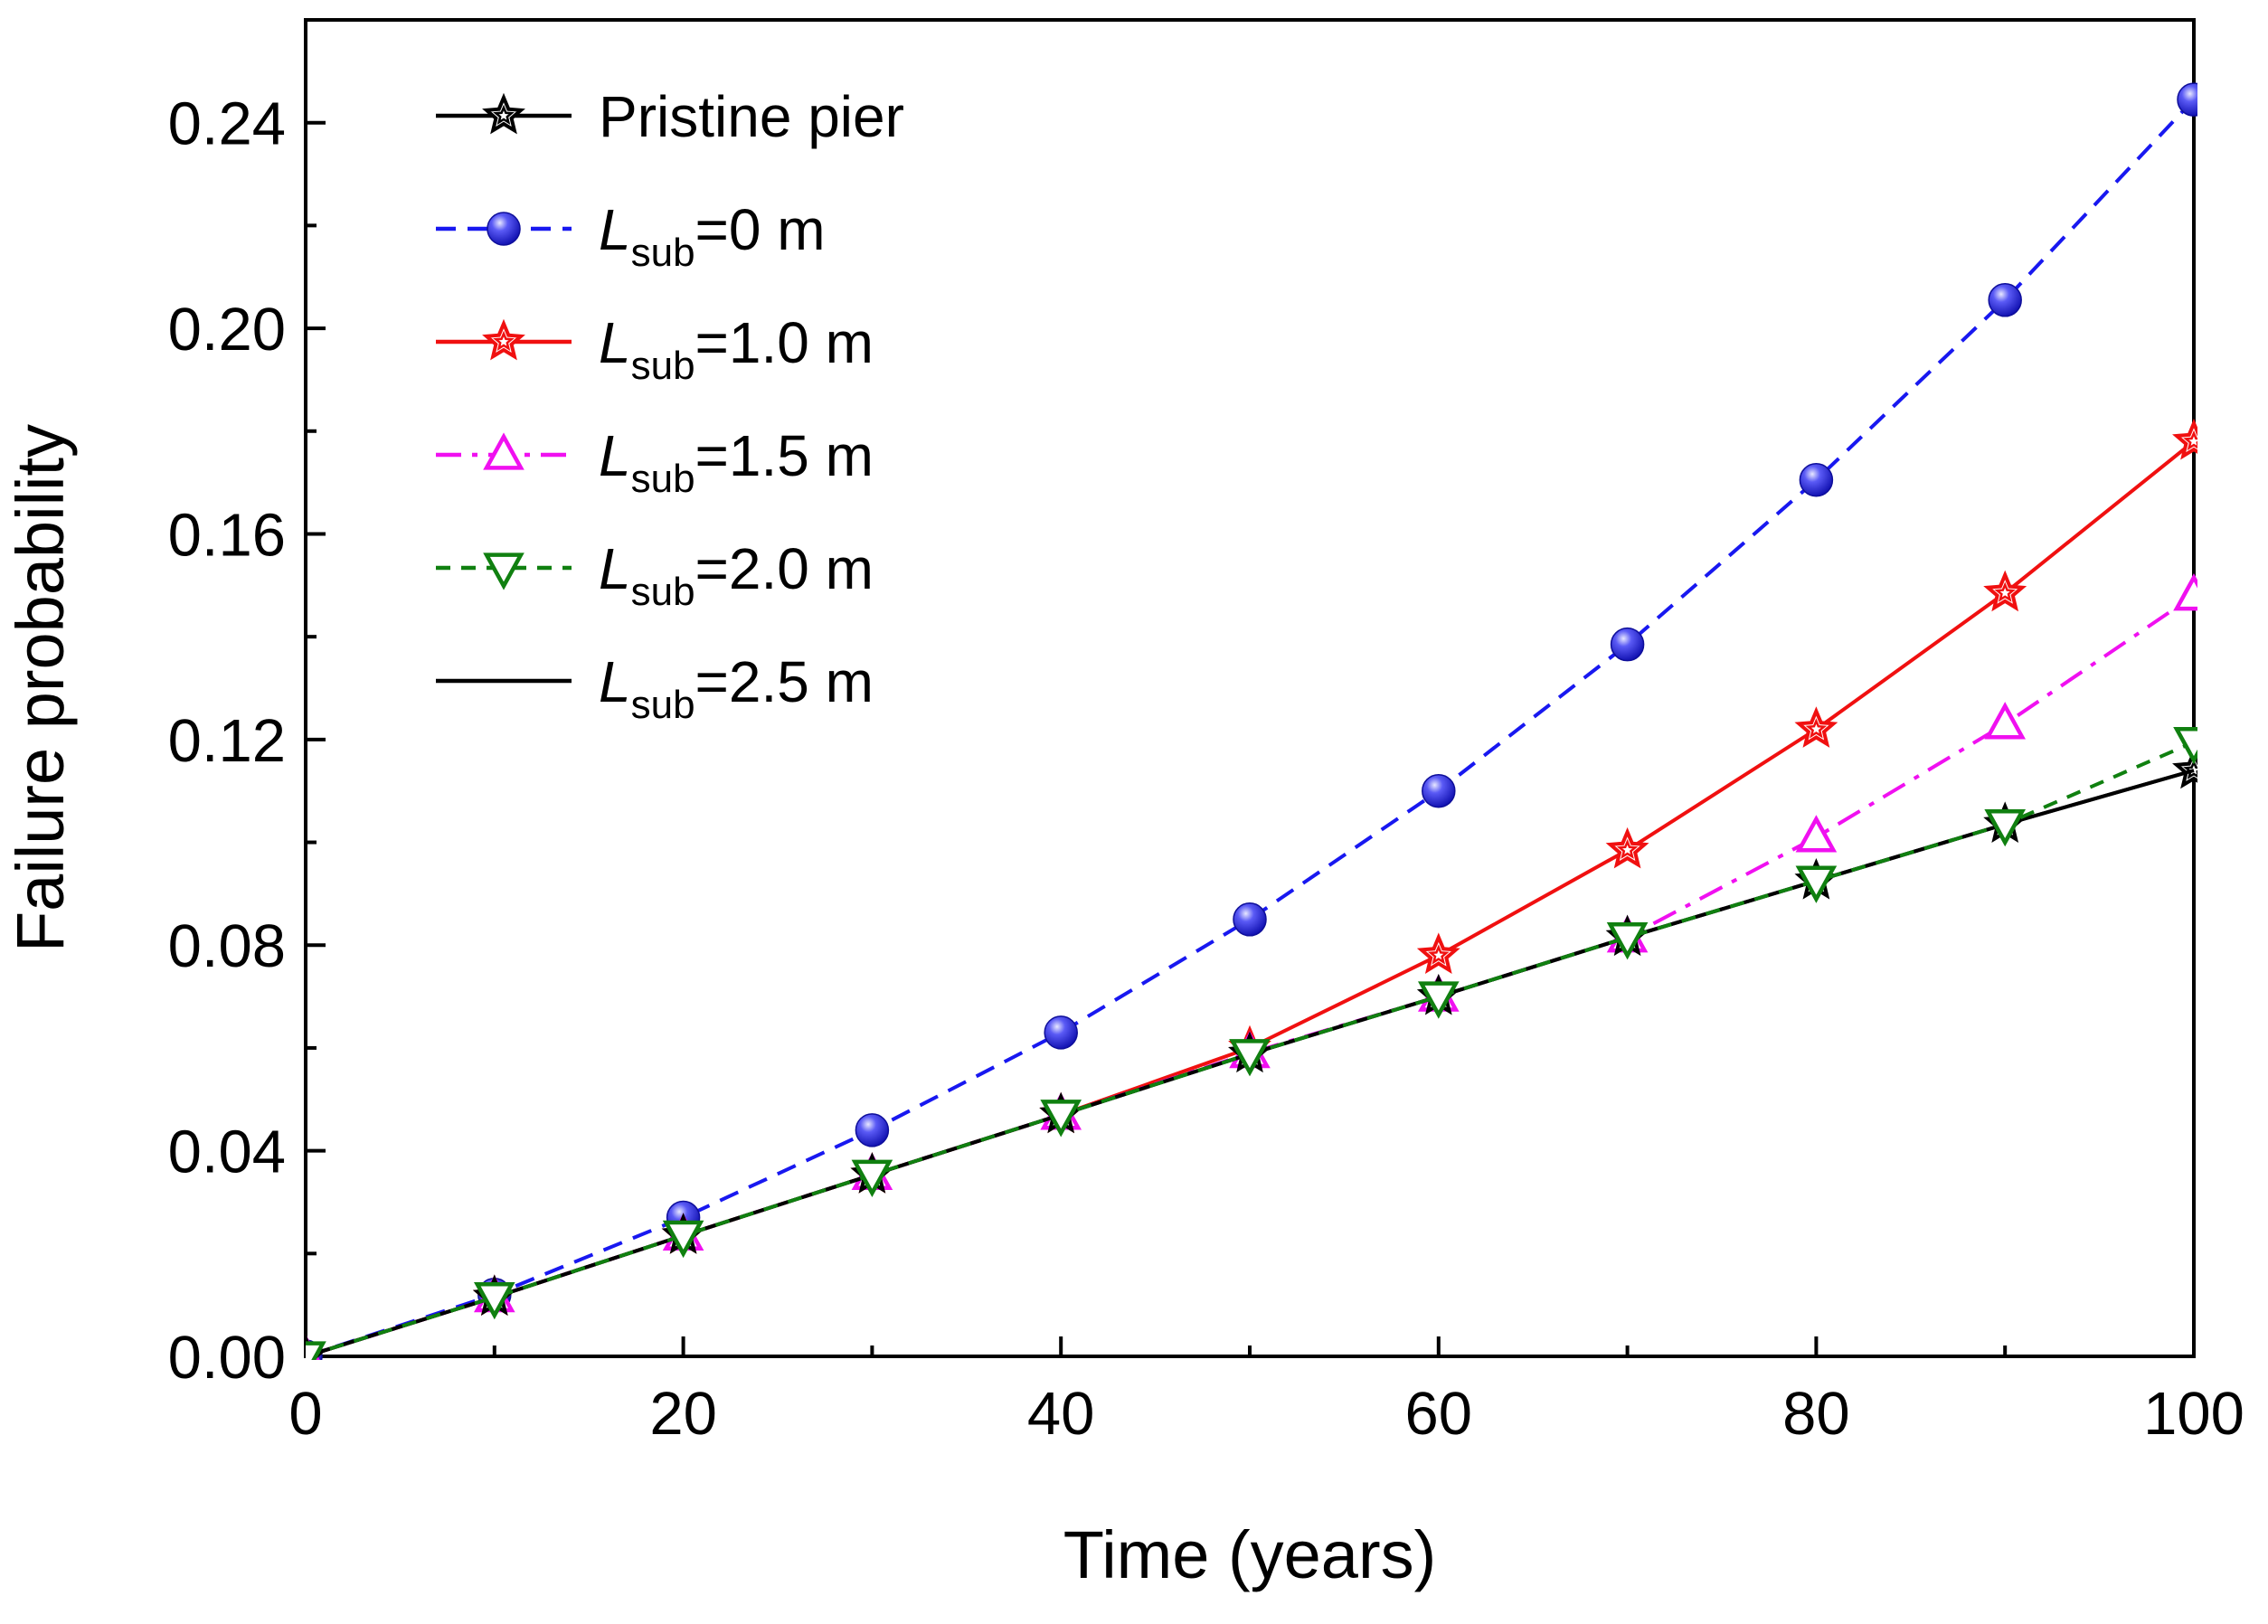  I want to click on legend-item: Lsub=0 m, so click(631, 236).